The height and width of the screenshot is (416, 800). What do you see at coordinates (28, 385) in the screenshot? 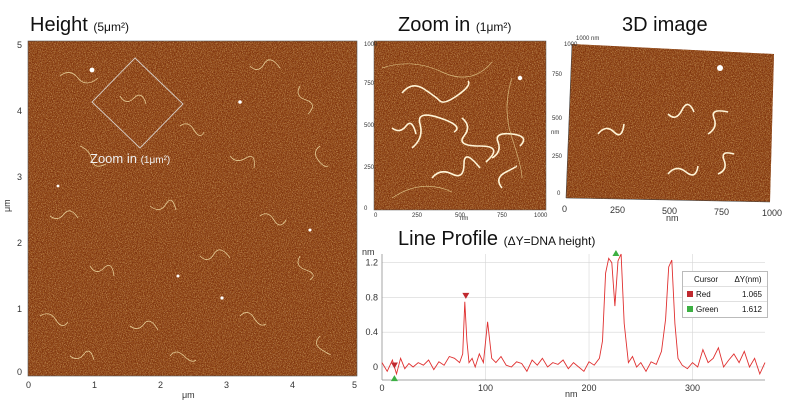
I see `height-x-tick-0: 0` at bounding box center [28, 385].